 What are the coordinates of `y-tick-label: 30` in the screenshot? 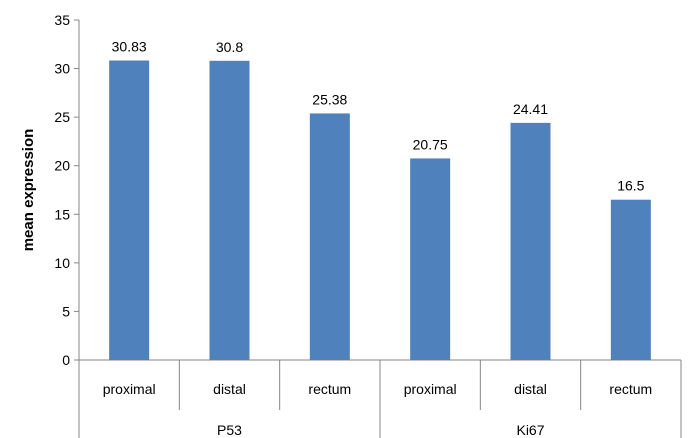 It's located at (62, 69).